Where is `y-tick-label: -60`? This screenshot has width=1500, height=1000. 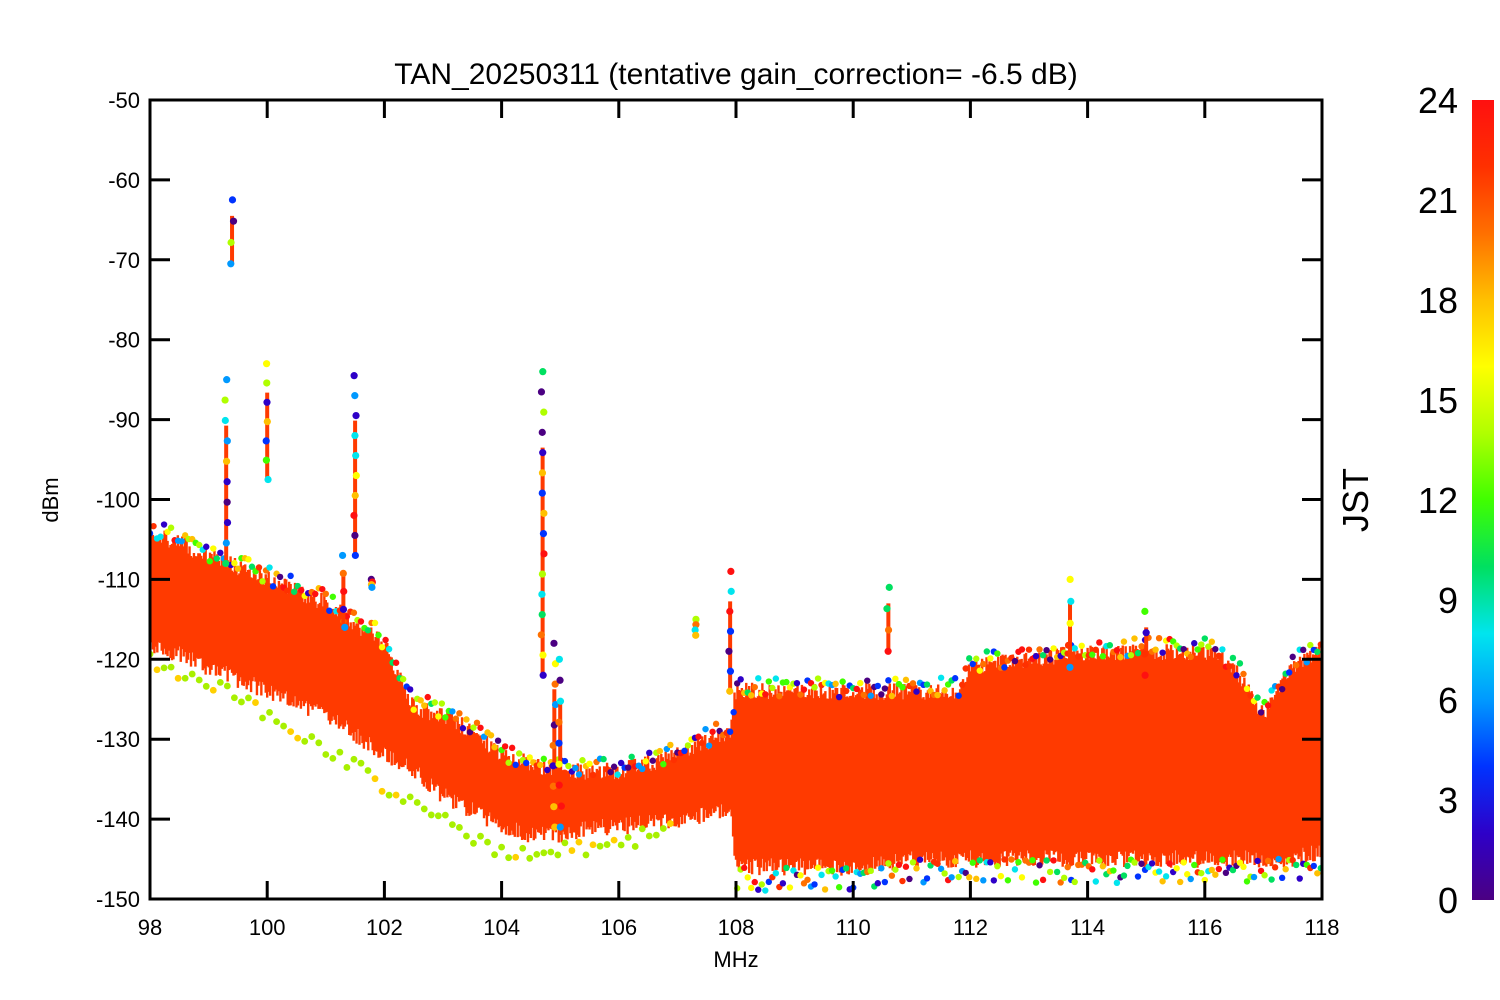
y-tick-label: -60 is located at coordinates (124, 180).